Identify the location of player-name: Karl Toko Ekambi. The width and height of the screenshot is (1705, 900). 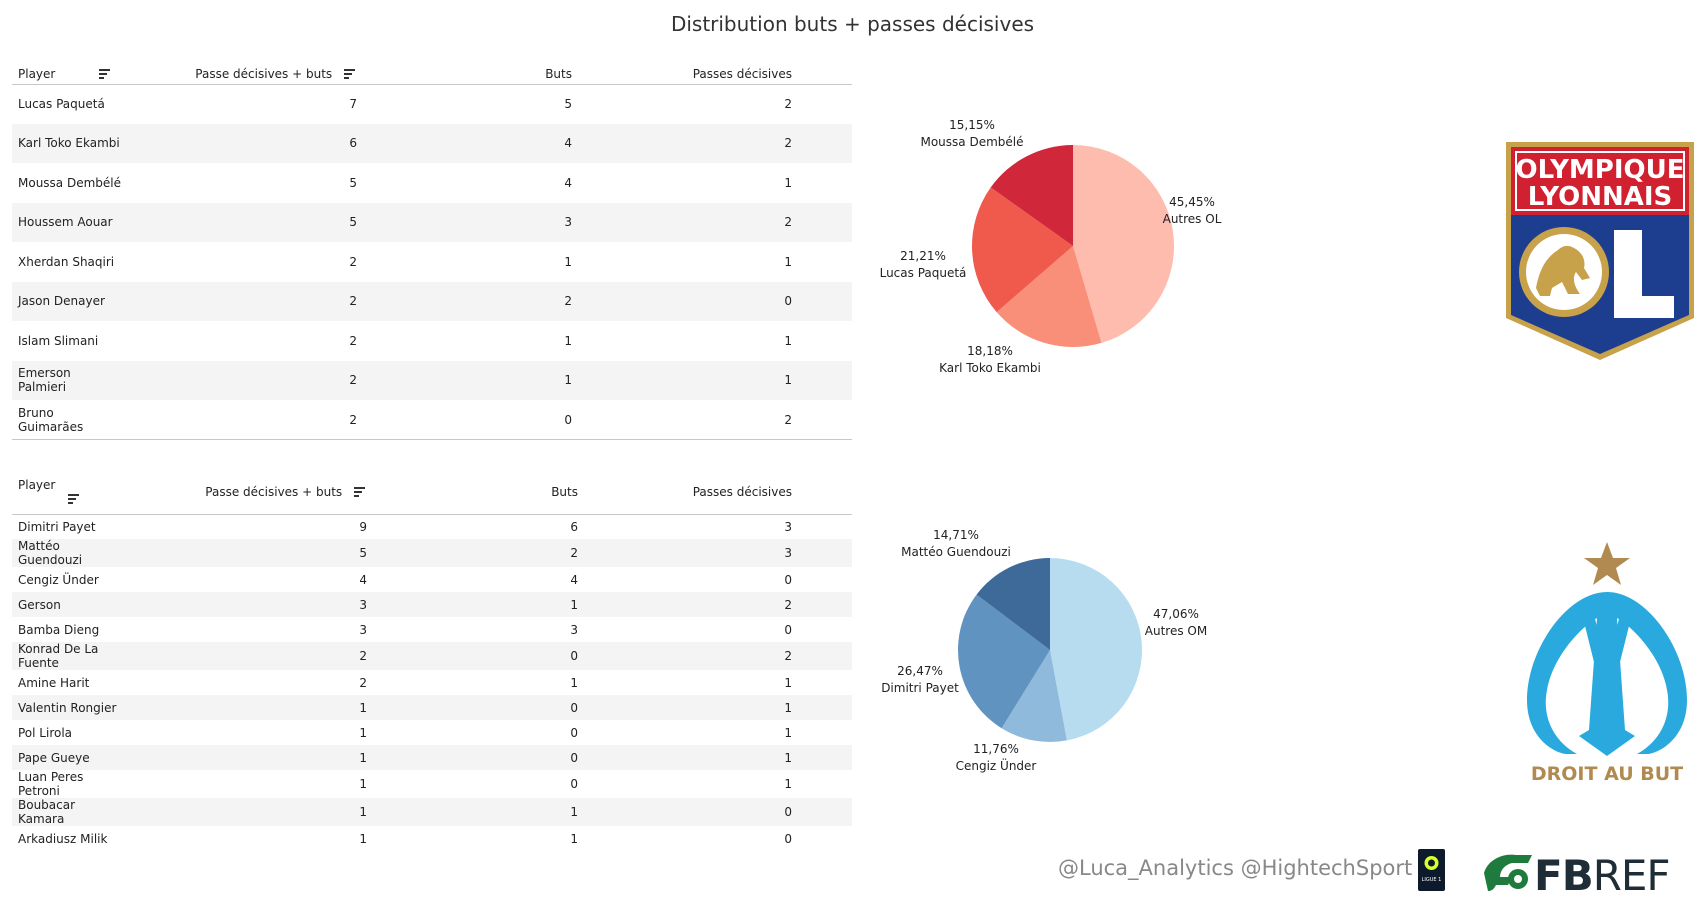
(67, 143).